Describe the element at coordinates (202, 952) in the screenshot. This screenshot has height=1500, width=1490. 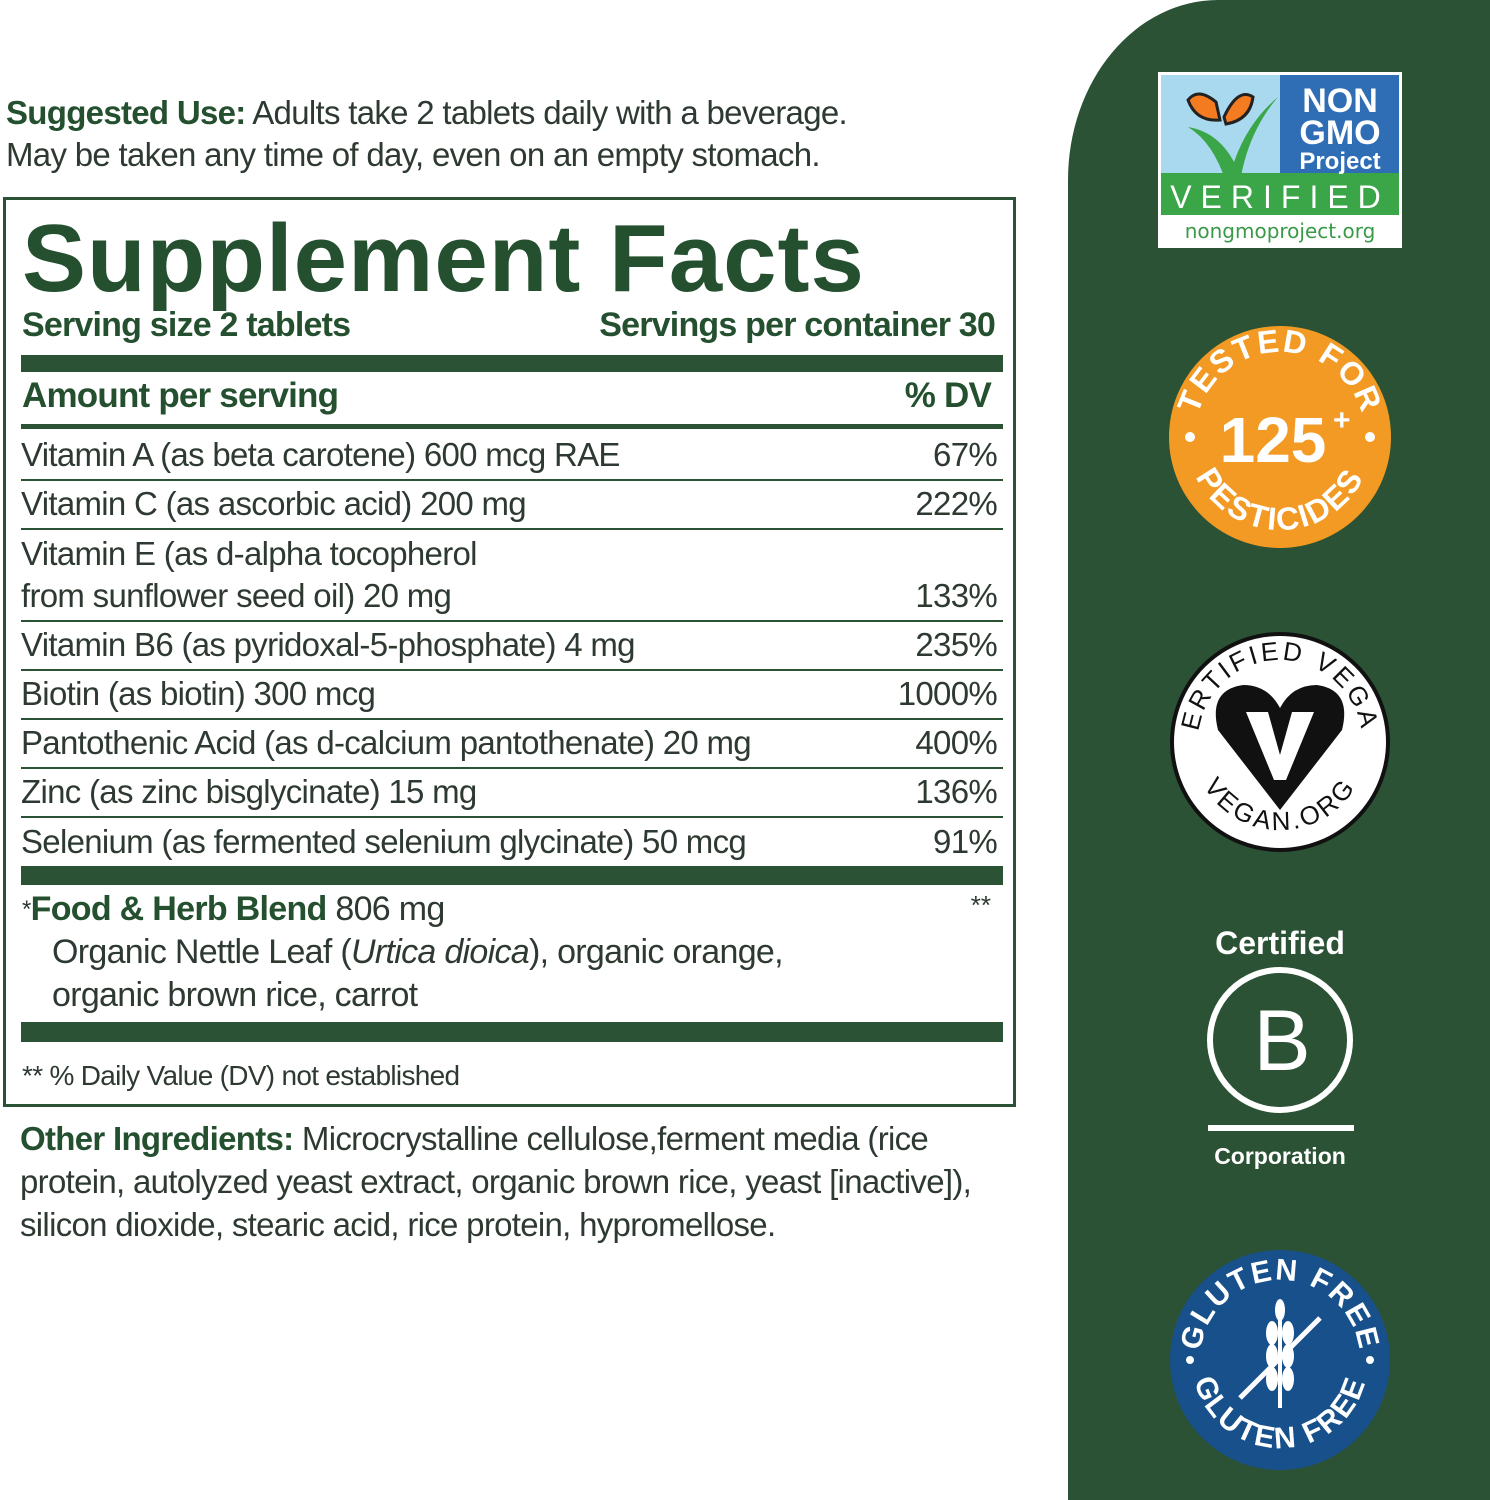
I see `blend-ingredients: Organic Nettle Leaf (` at that location.